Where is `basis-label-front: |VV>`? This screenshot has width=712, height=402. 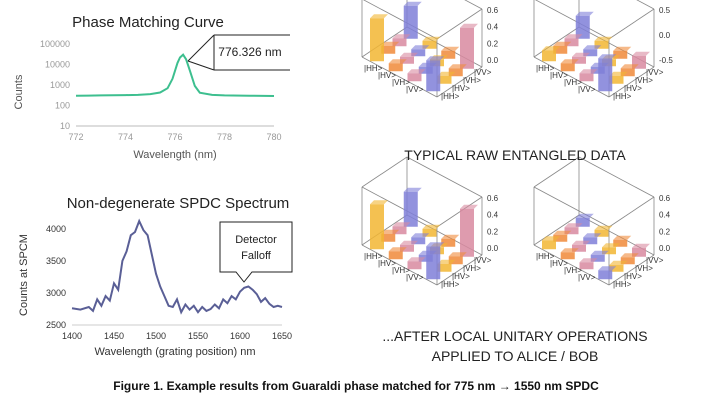
basis-label-front: |VV> is located at coordinates (587, 89).